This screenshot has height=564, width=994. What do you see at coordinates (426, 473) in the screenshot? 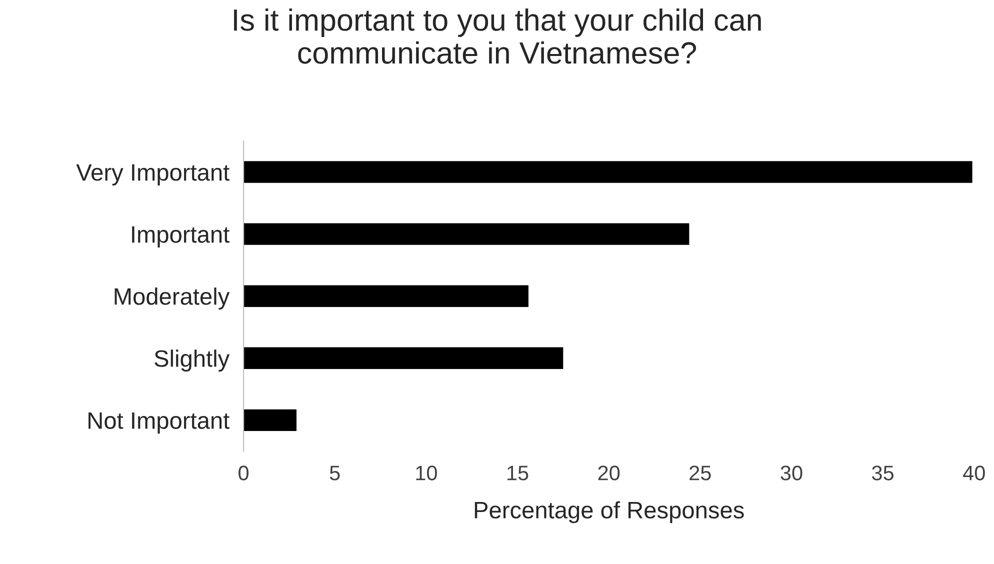
I see `x-tick-label: 10` at bounding box center [426, 473].